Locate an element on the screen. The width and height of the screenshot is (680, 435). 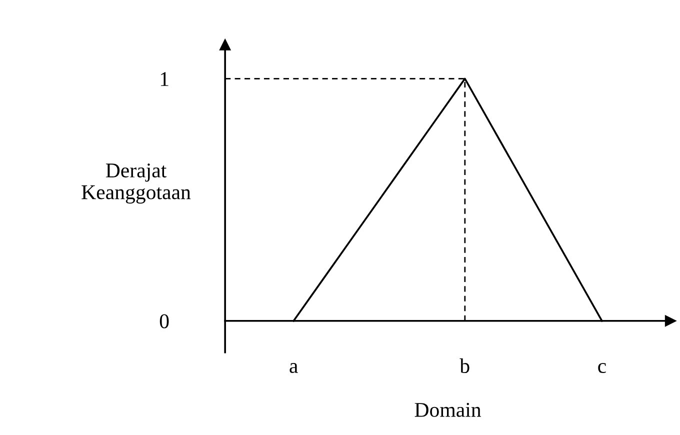
x-tick-label: b is located at coordinates (465, 366).